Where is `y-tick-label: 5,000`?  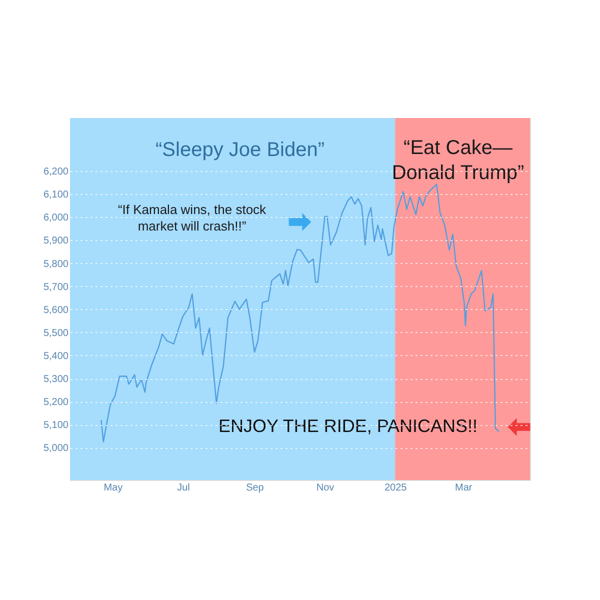
y-tick-label: 5,000 is located at coordinates (56, 448).